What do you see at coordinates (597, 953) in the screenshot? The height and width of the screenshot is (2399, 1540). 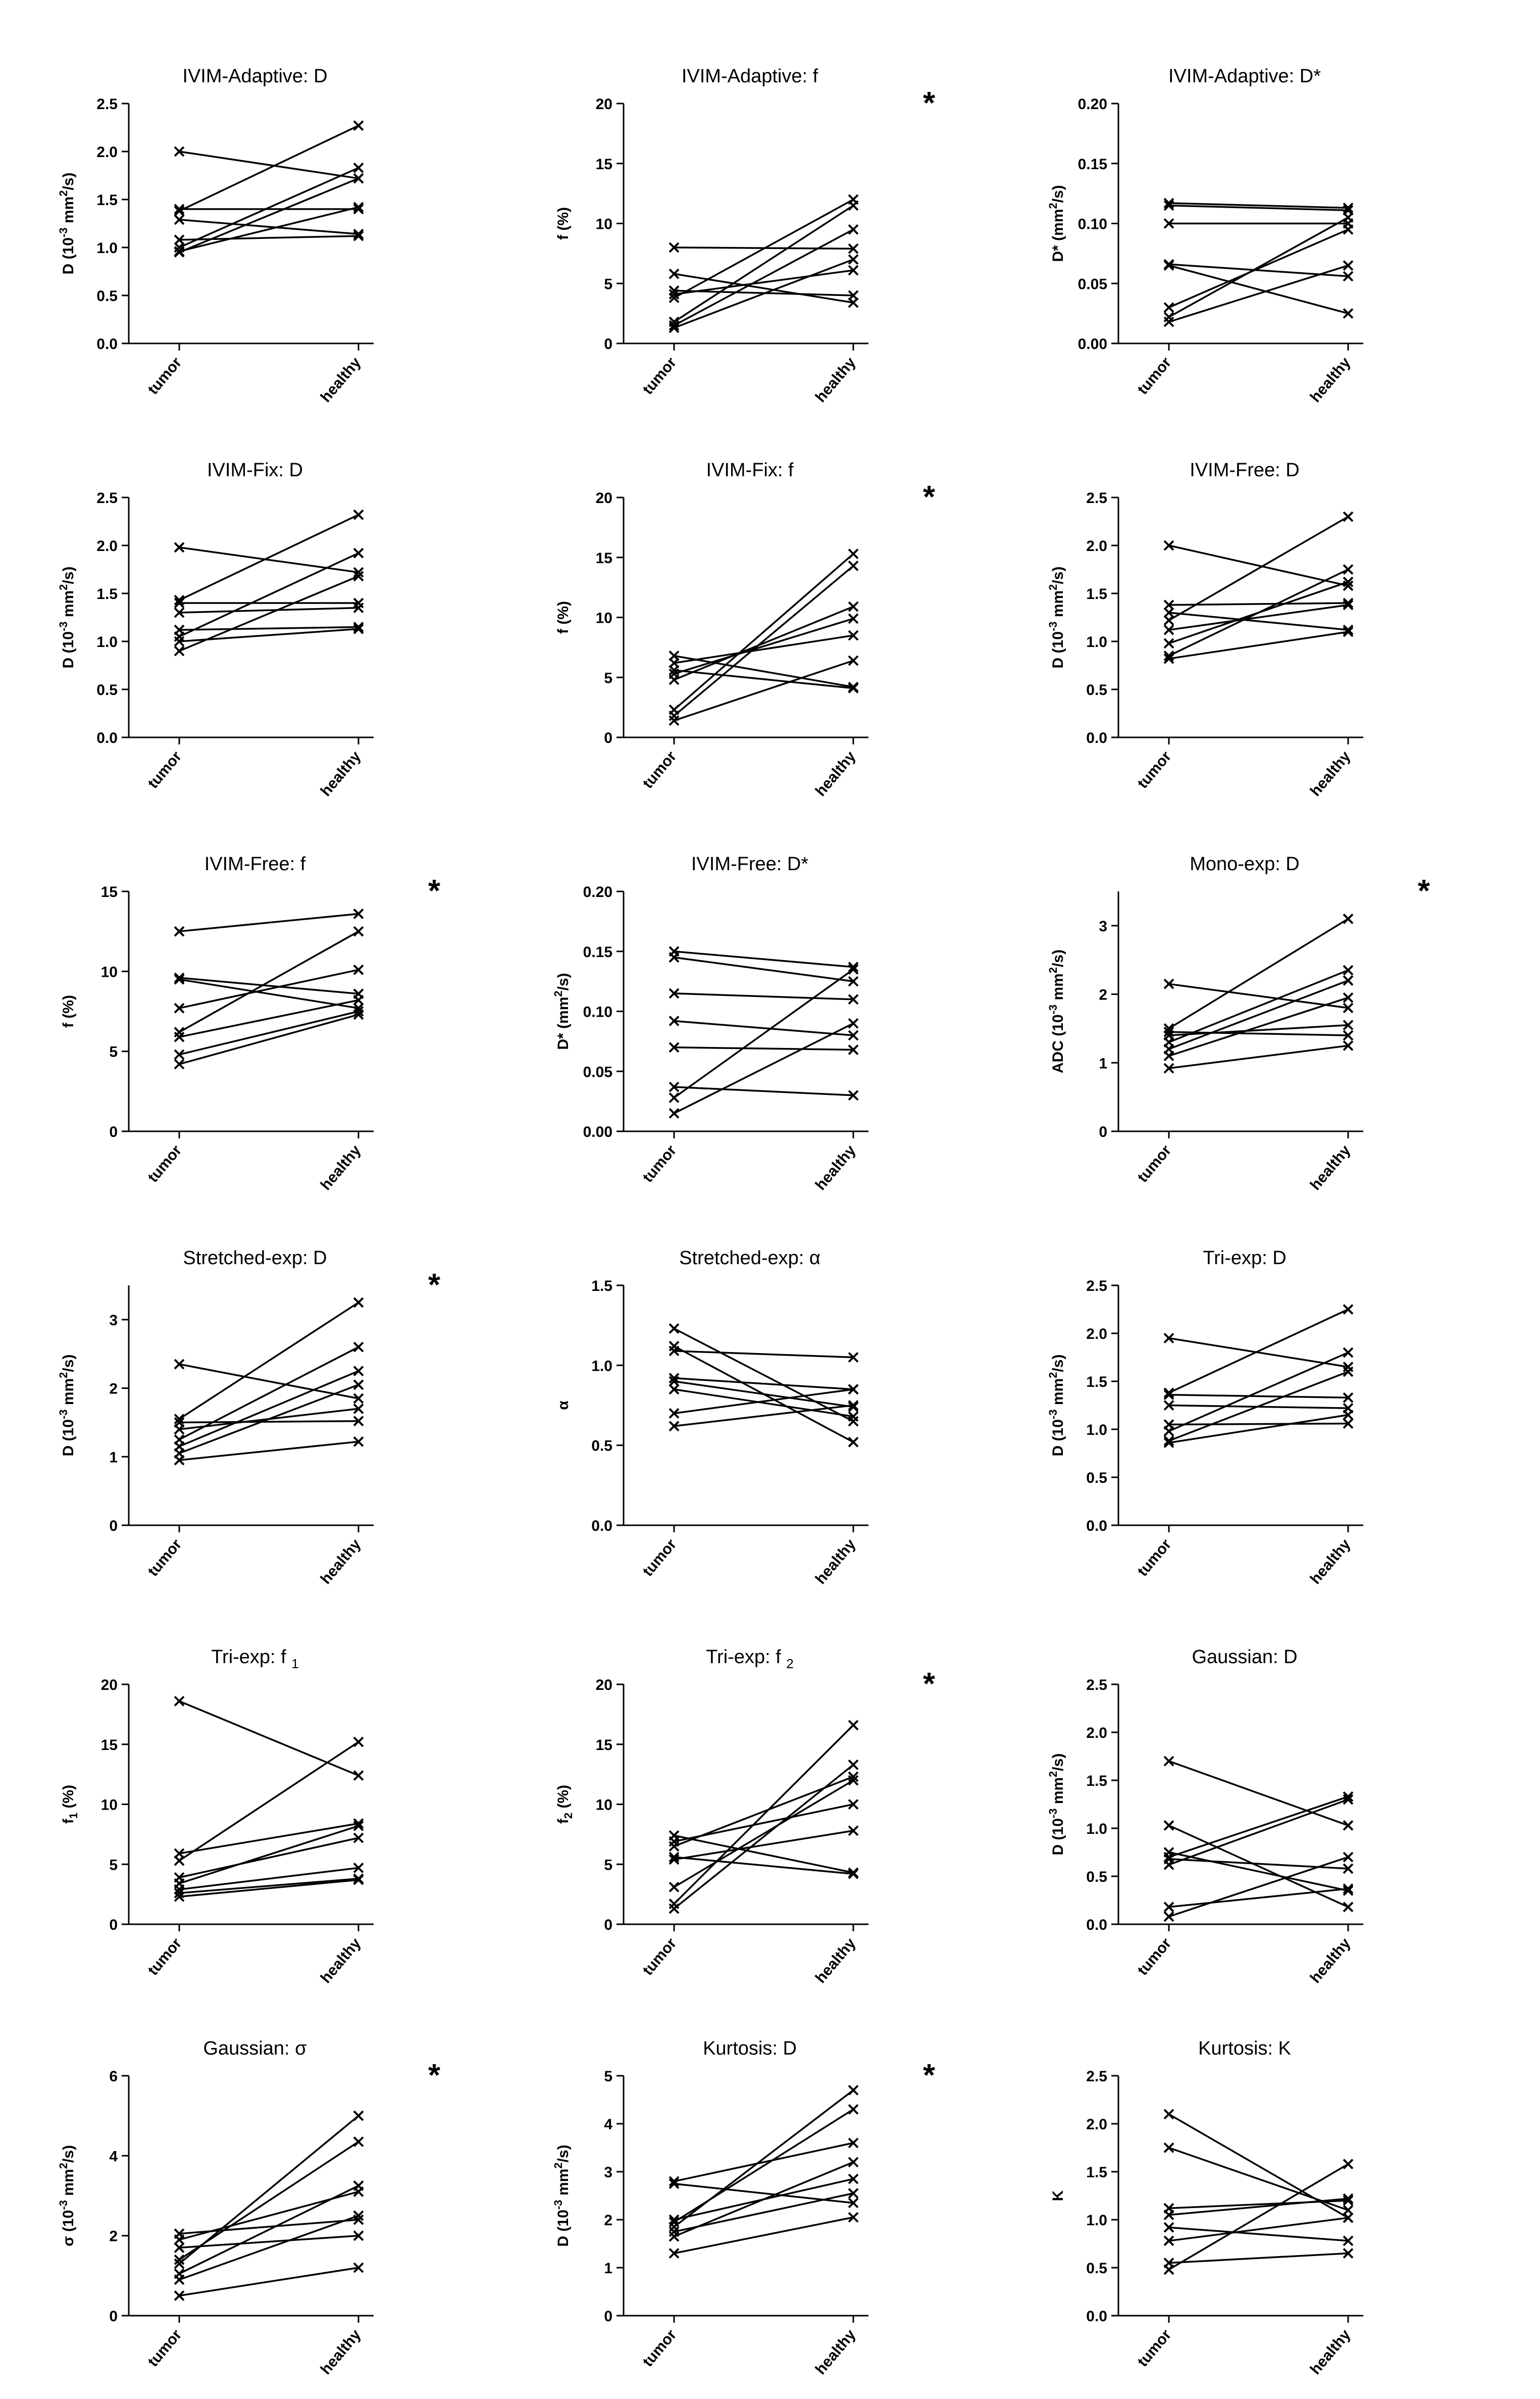 I see `y-tick-label: 0.15` at bounding box center [597, 953].